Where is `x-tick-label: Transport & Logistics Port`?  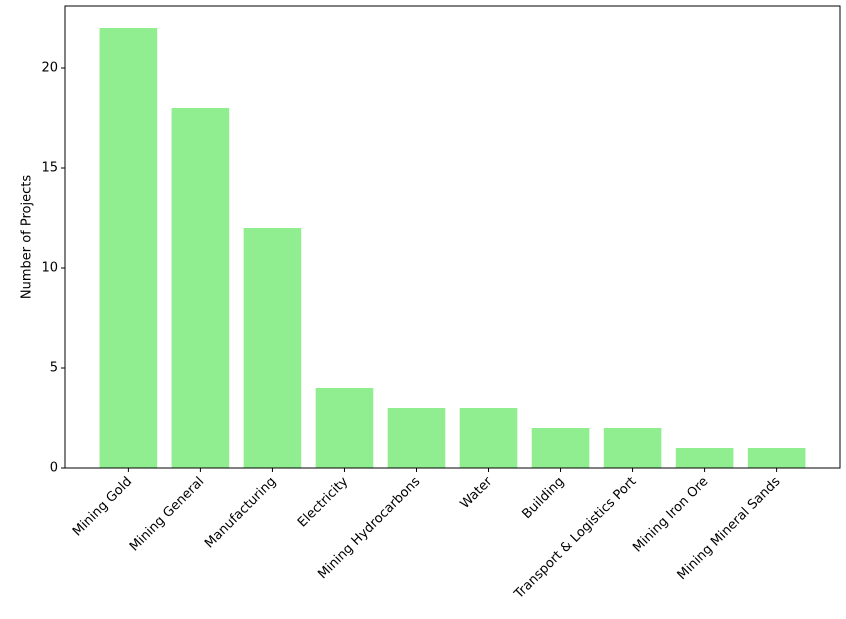 x-tick-label: Transport & Logistics Port is located at coordinates (575, 538).